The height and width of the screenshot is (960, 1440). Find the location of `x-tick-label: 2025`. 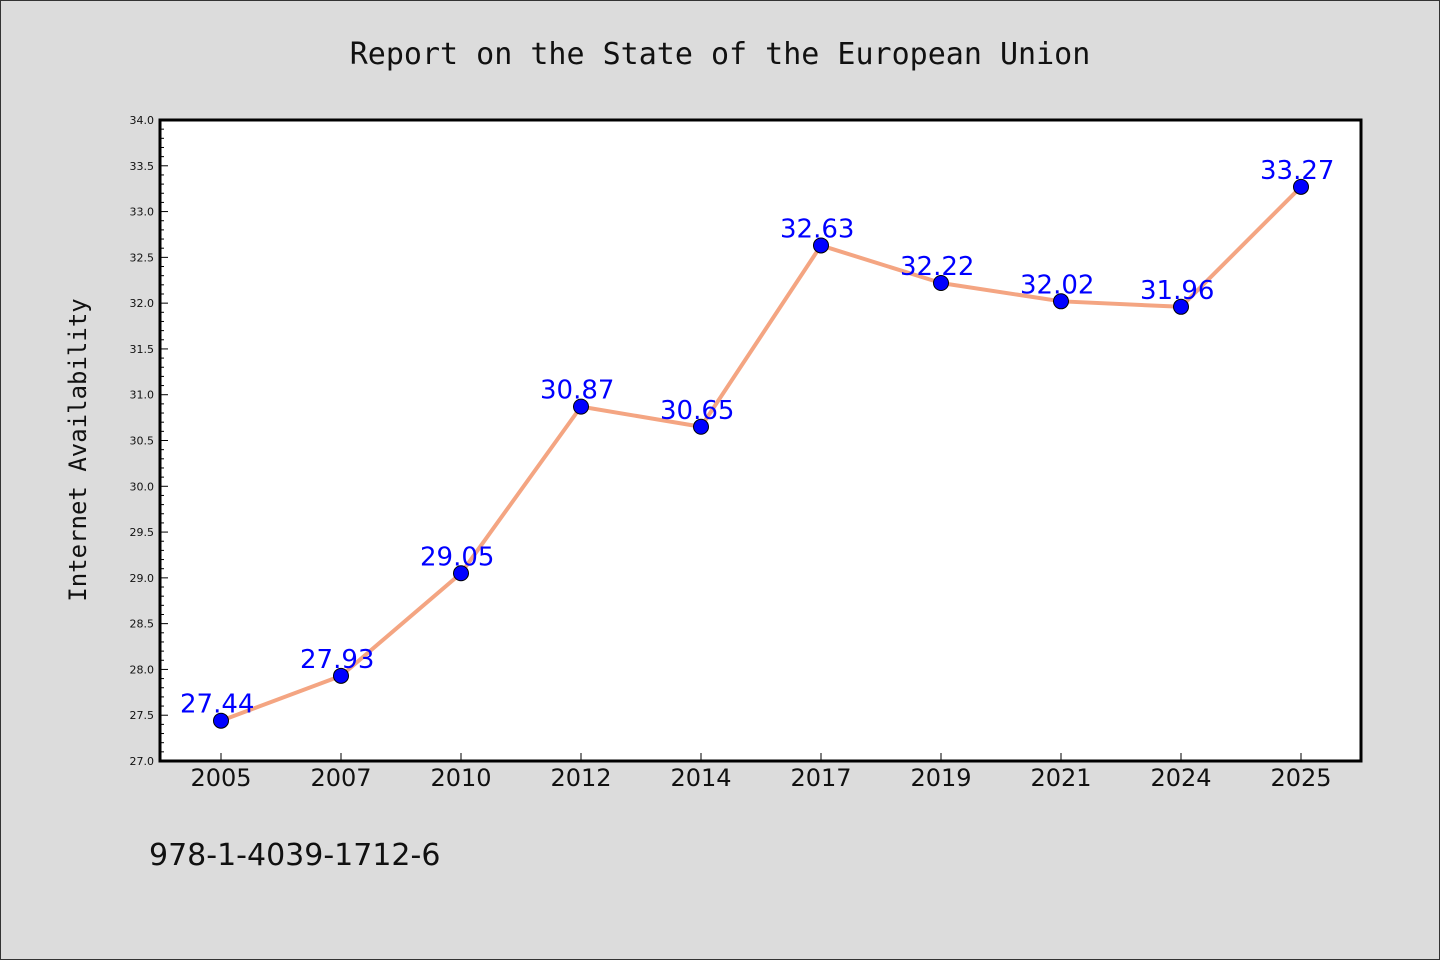

x-tick-label: 2025 is located at coordinates (1300, 778).